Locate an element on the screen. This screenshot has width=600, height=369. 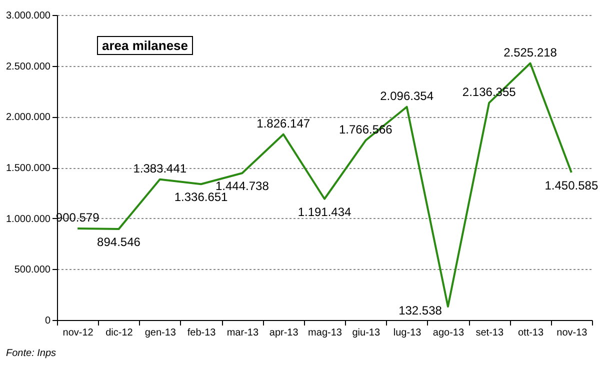
y-tick-label: 500.000 is located at coordinates (32, 270).